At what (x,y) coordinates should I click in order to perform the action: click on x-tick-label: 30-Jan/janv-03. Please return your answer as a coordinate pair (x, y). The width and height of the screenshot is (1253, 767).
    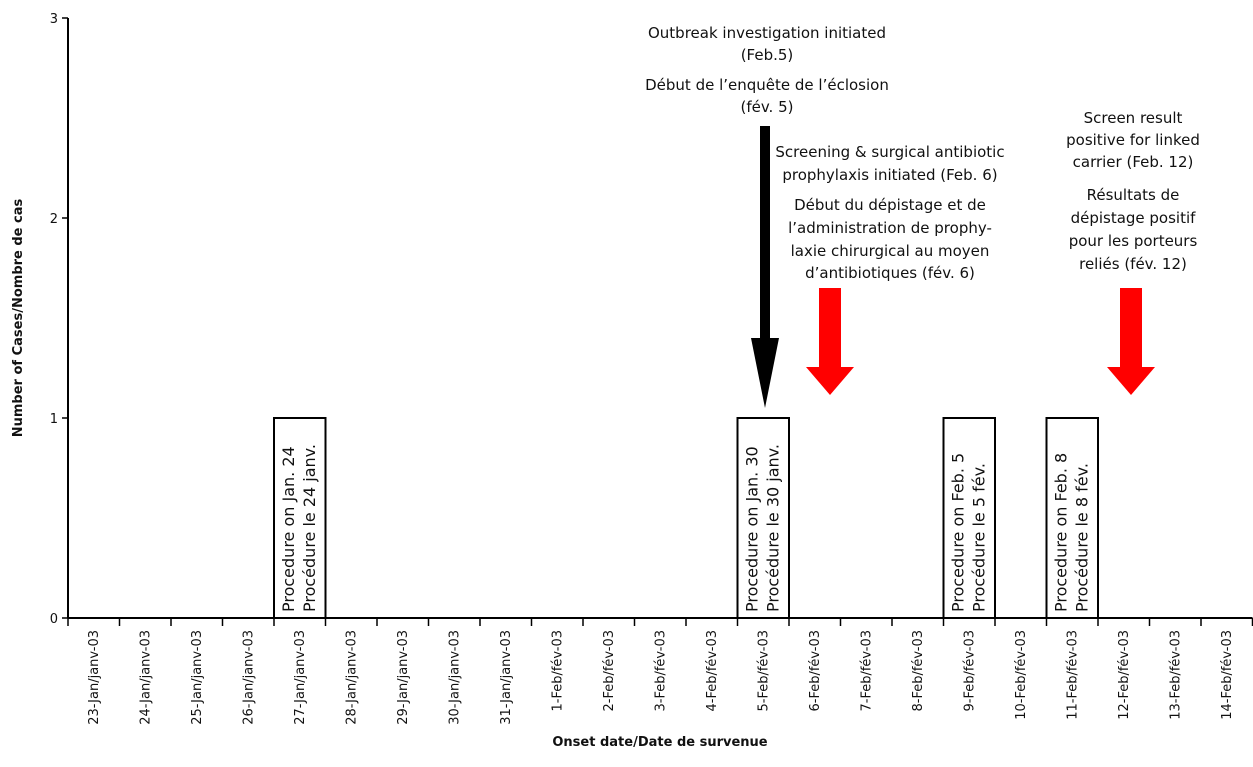
    Looking at the image, I should click on (454, 677).